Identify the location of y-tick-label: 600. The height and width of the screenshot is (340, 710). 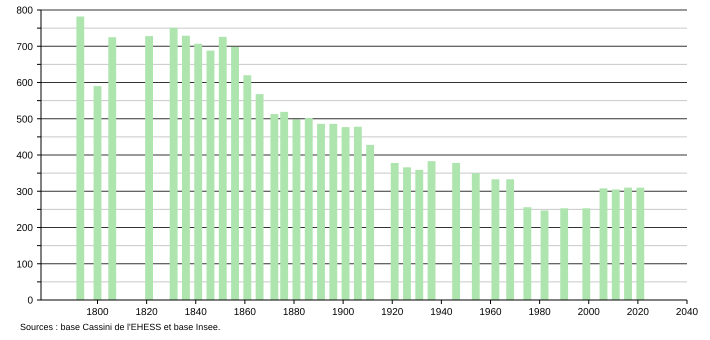
(25, 83).